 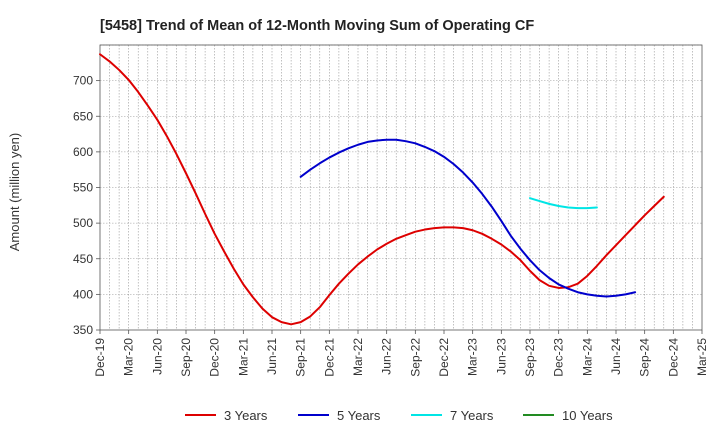 I want to click on x-tick-label: Dec-22, so click(x=444, y=357).